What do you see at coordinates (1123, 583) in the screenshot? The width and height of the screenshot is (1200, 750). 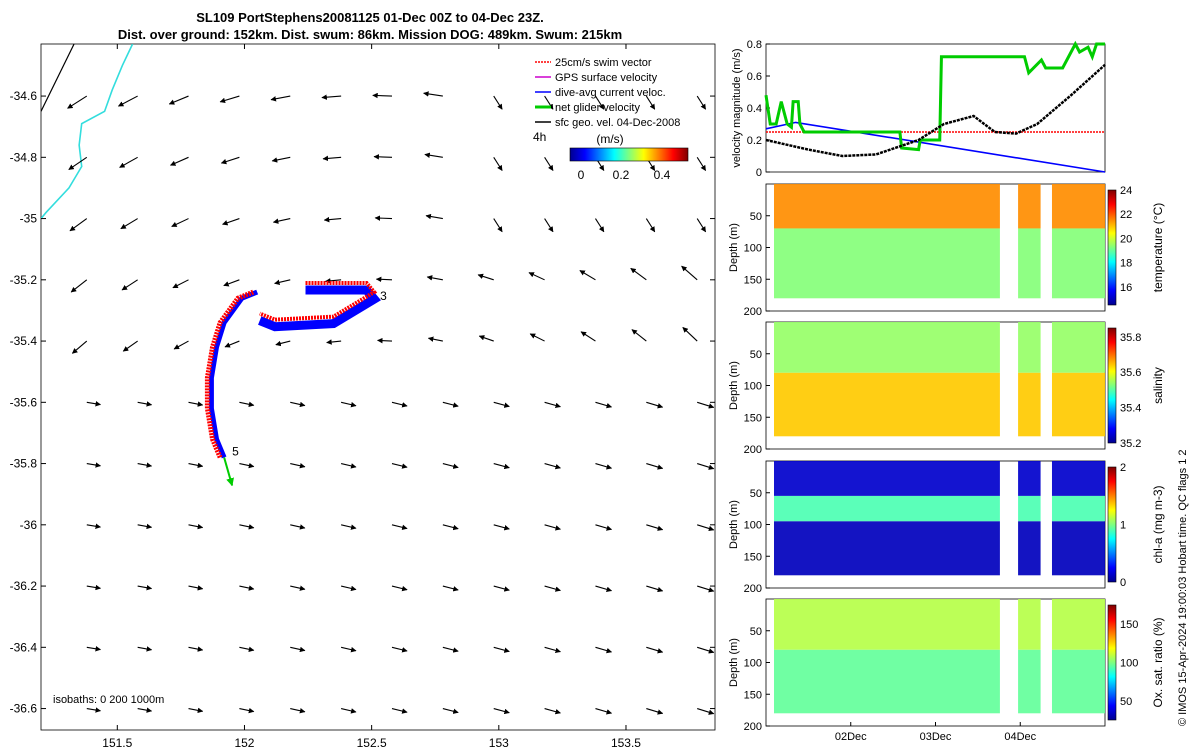 I see `profile-colorbar-tick: 0` at bounding box center [1123, 583].